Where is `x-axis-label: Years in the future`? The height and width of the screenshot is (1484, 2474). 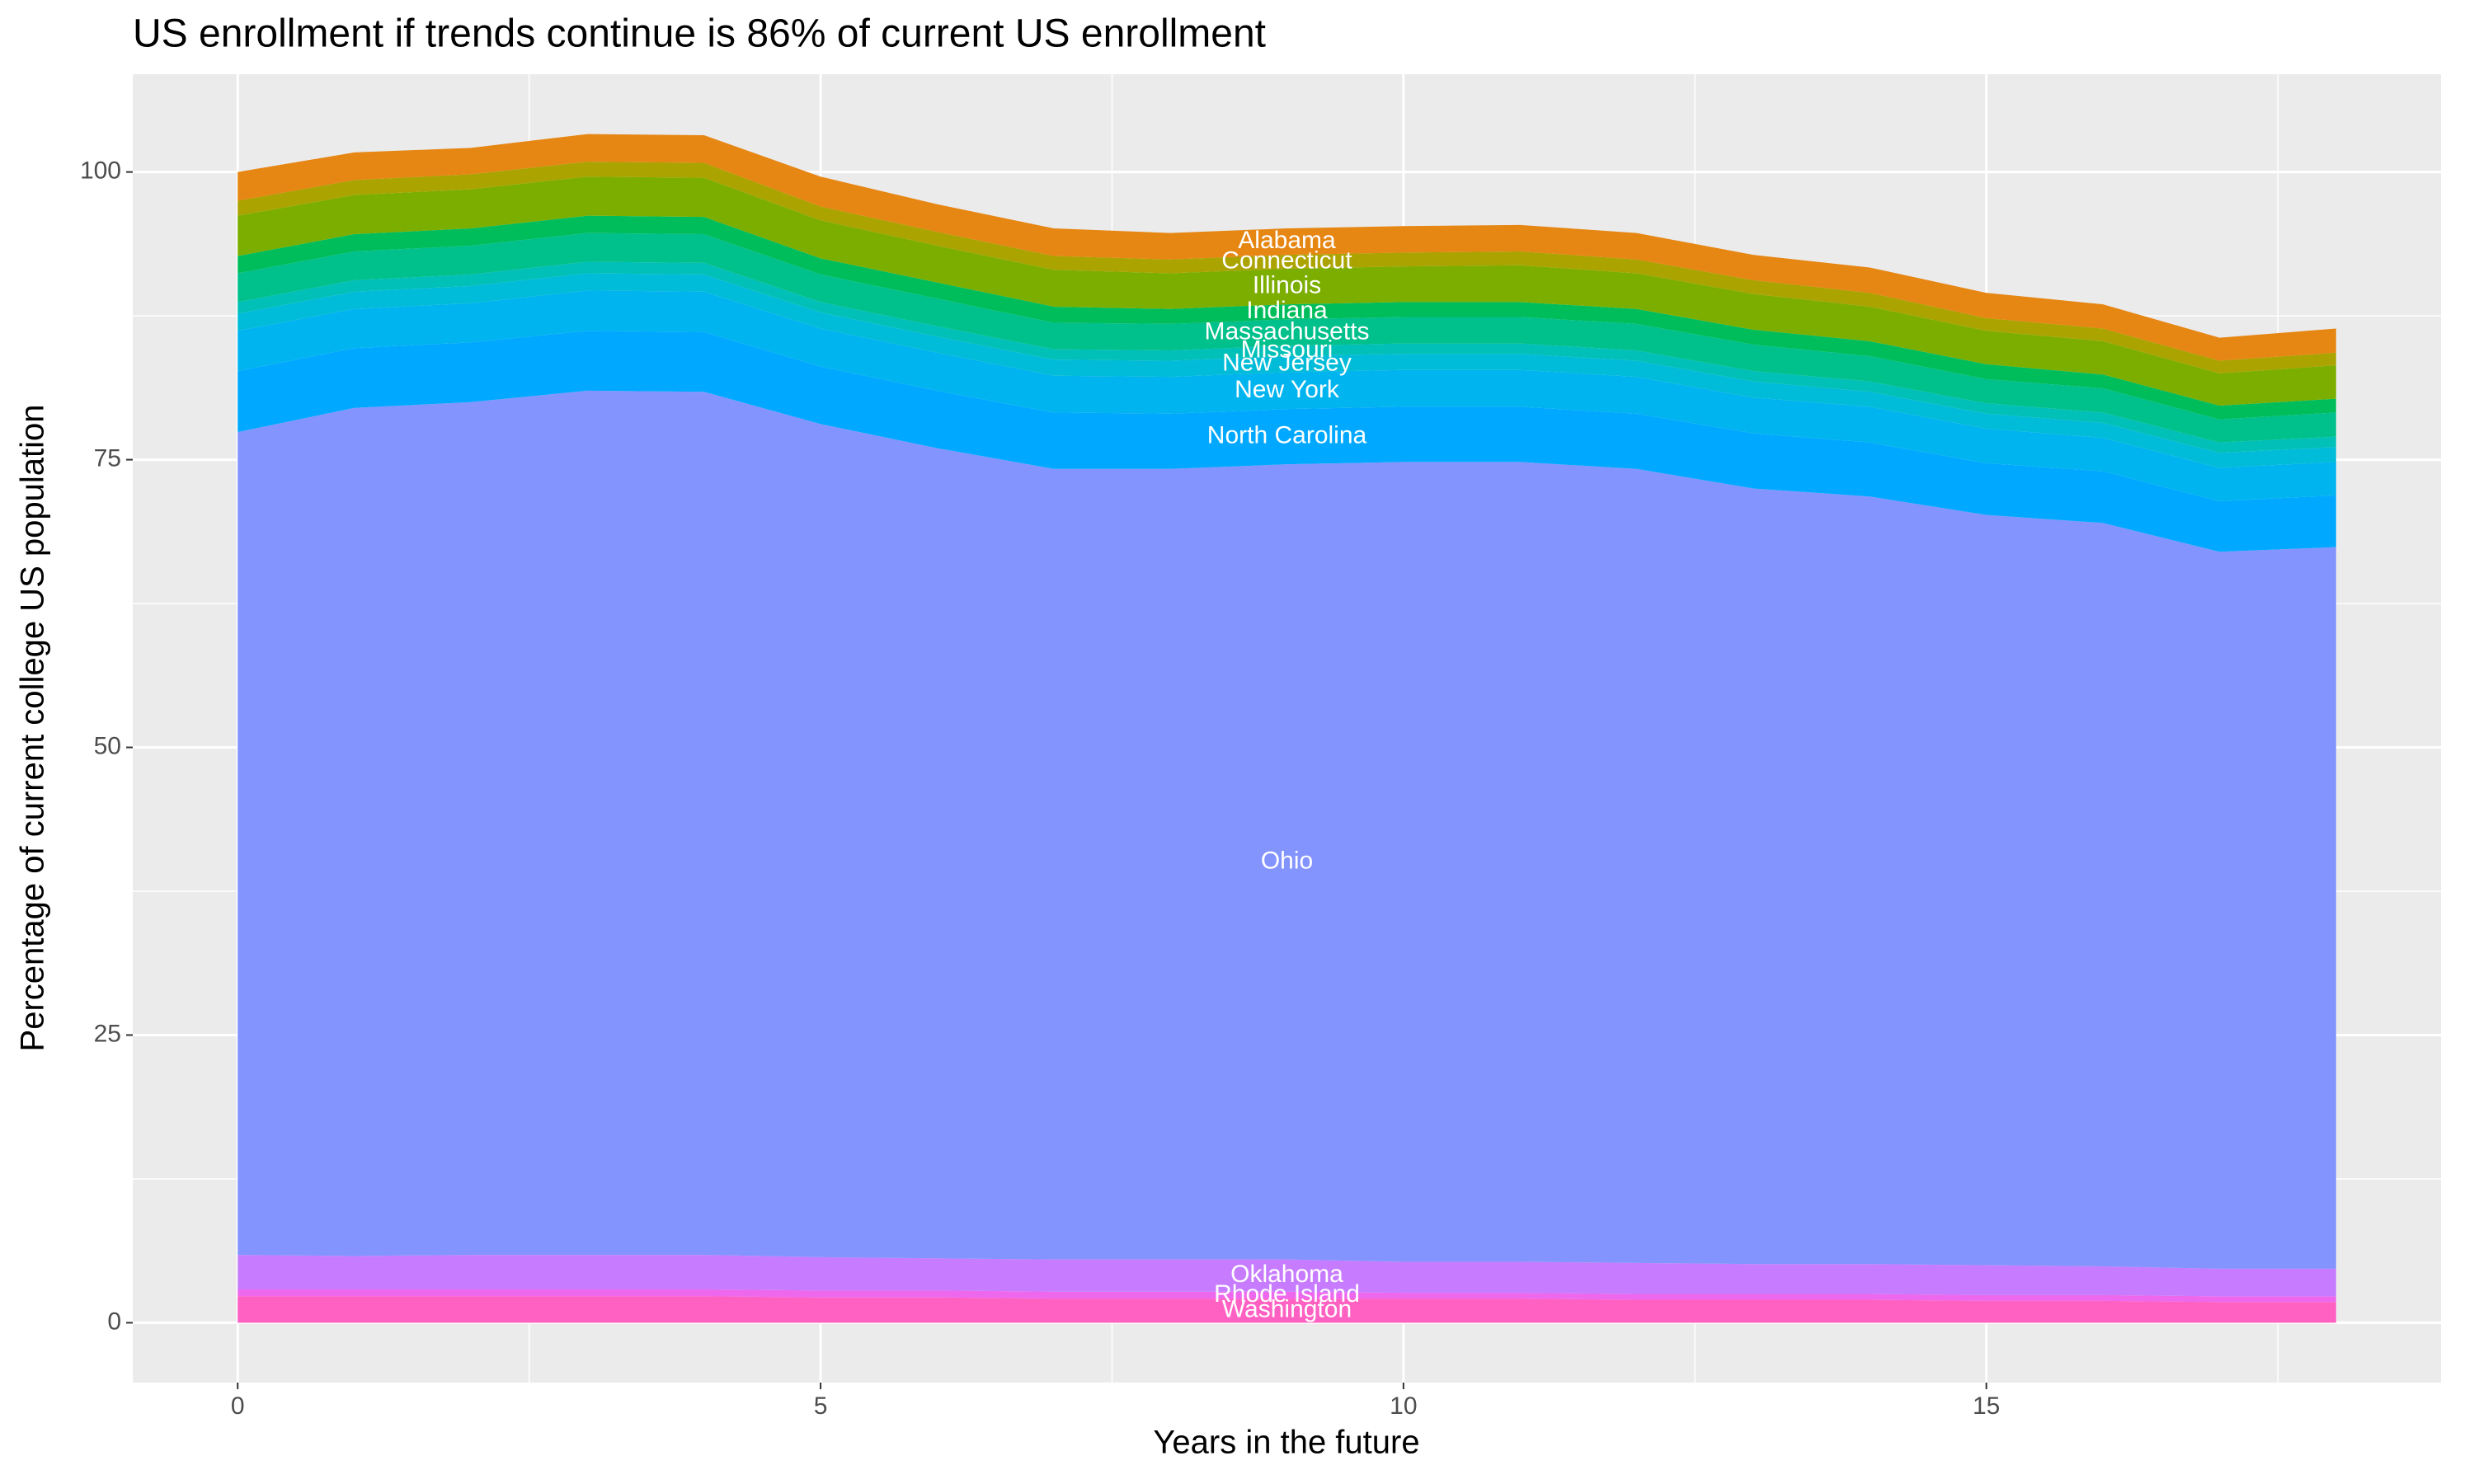 x-axis-label: Years in the future is located at coordinates (1286, 1443).